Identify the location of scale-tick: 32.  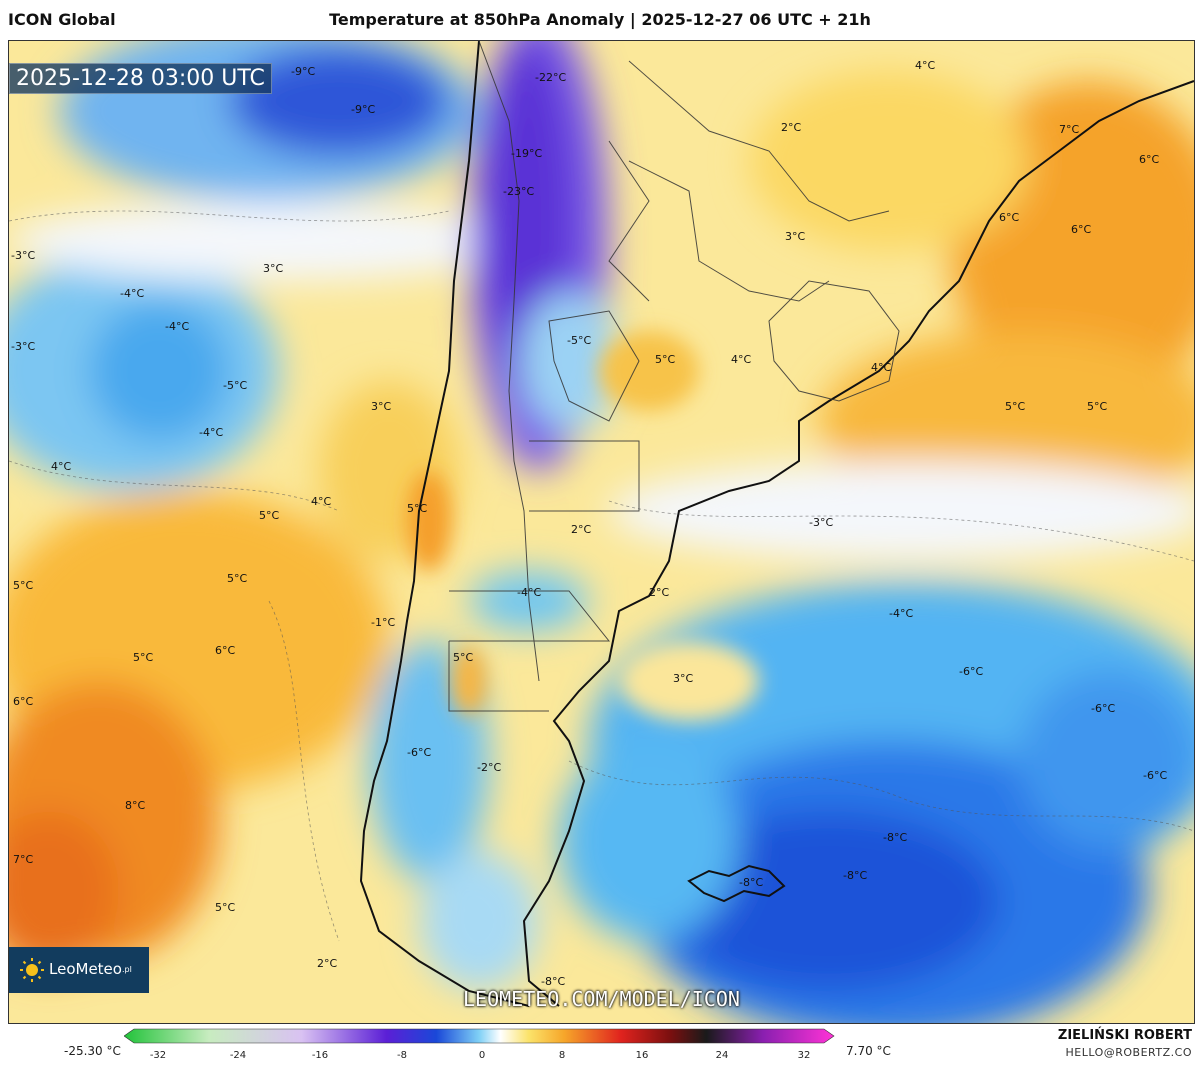
(804, 1055).